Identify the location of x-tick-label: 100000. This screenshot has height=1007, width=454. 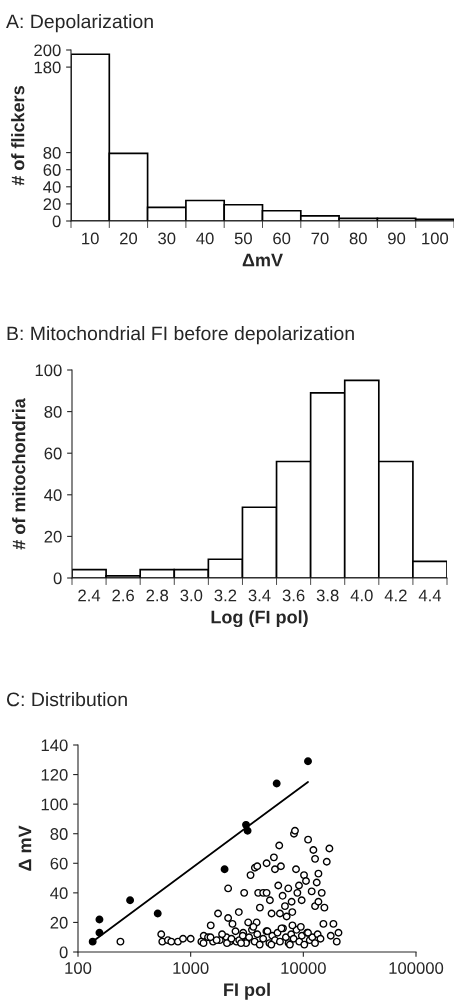
(416, 968).